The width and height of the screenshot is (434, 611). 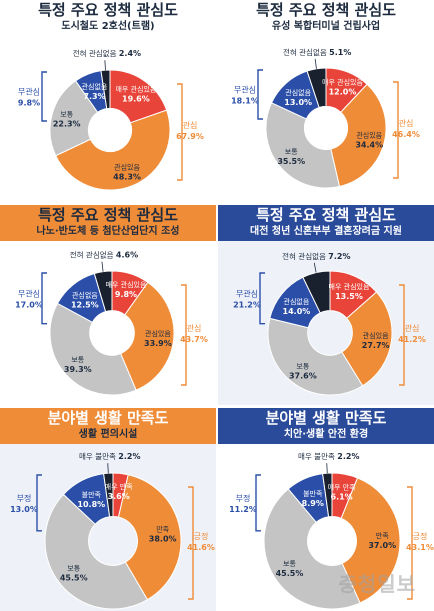 I want to click on chart-header: 특정 주요 정책 관심도 도시철도 2호선(트램), so click(x=108, y=18).